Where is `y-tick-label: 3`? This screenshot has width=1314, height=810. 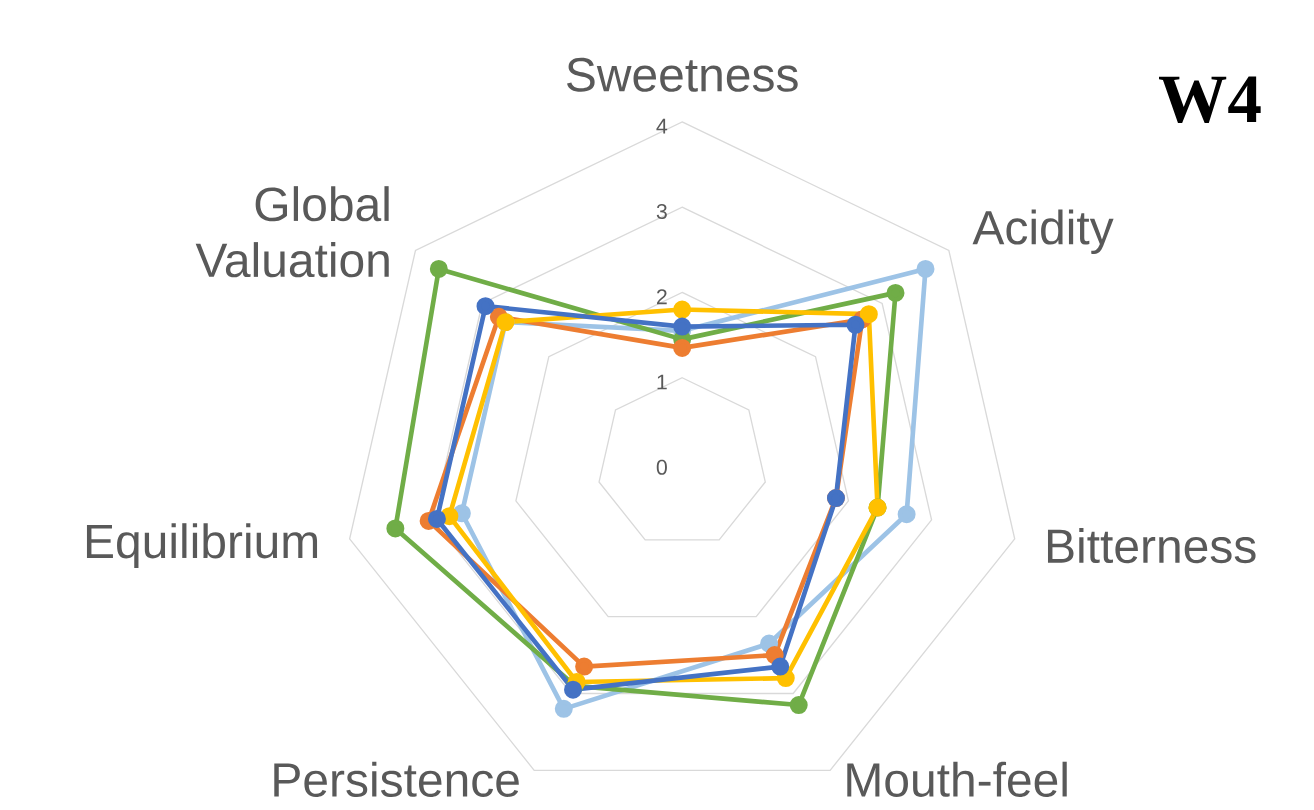 y-tick-label: 3 is located at coordinates (661, 211).